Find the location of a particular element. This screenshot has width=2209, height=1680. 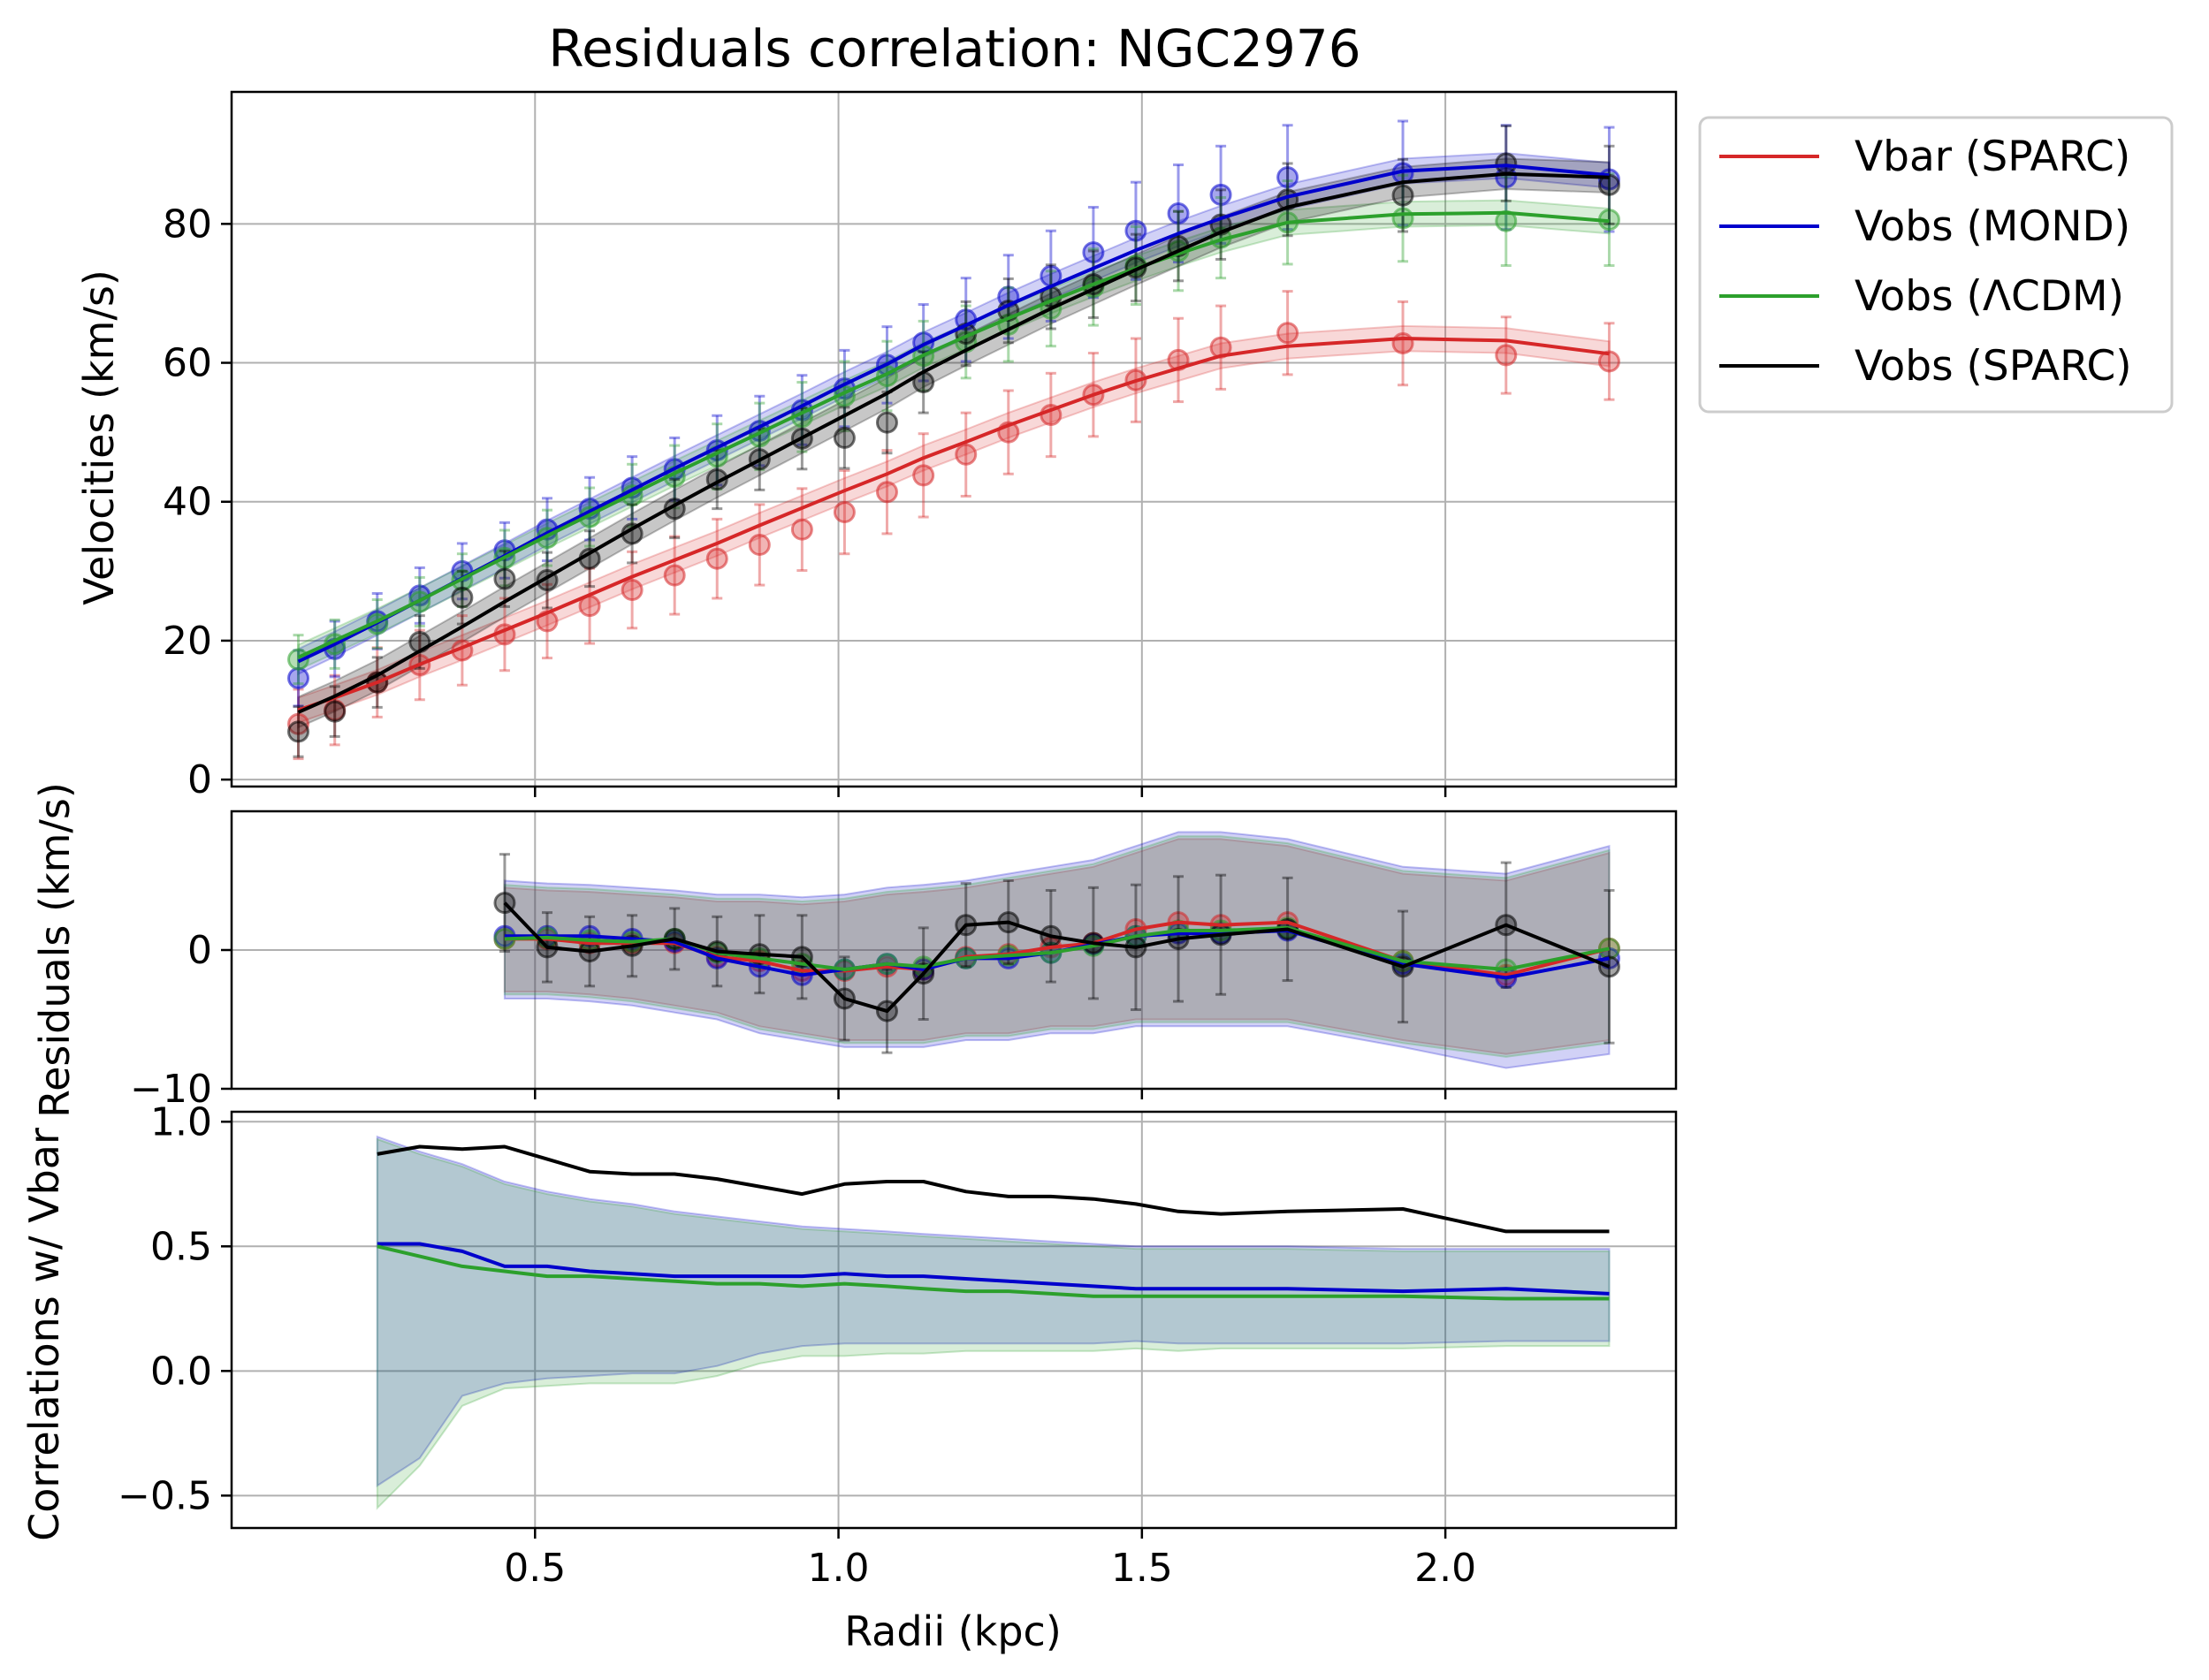

velocities-ytick-label: 60 is located at coordinates (187, 363).